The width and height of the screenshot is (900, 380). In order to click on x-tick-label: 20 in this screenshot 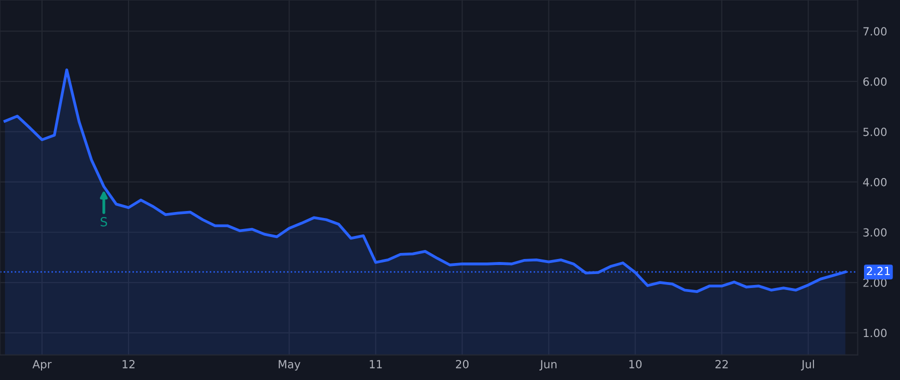, I will do `click(462, 364)`.